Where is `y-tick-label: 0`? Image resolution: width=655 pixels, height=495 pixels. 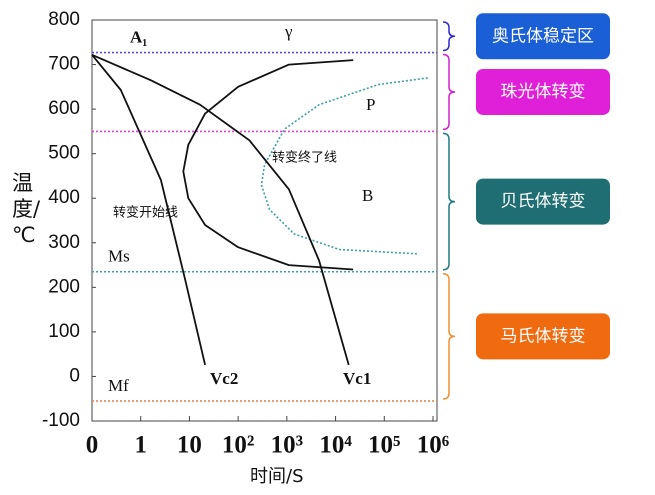 y-tick-label: 0 is located at coordinates (74, 375).